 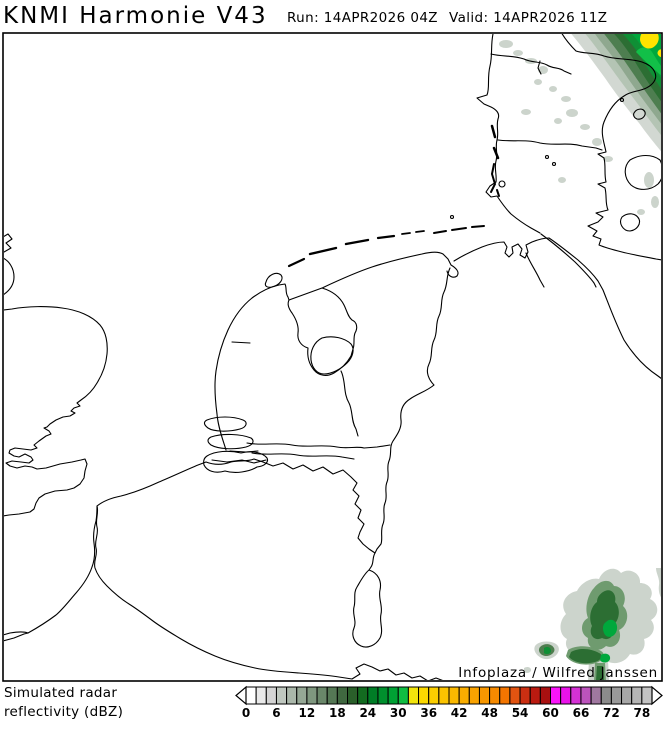 I want to click on precip-specks-north, so click(x=579, y=127).